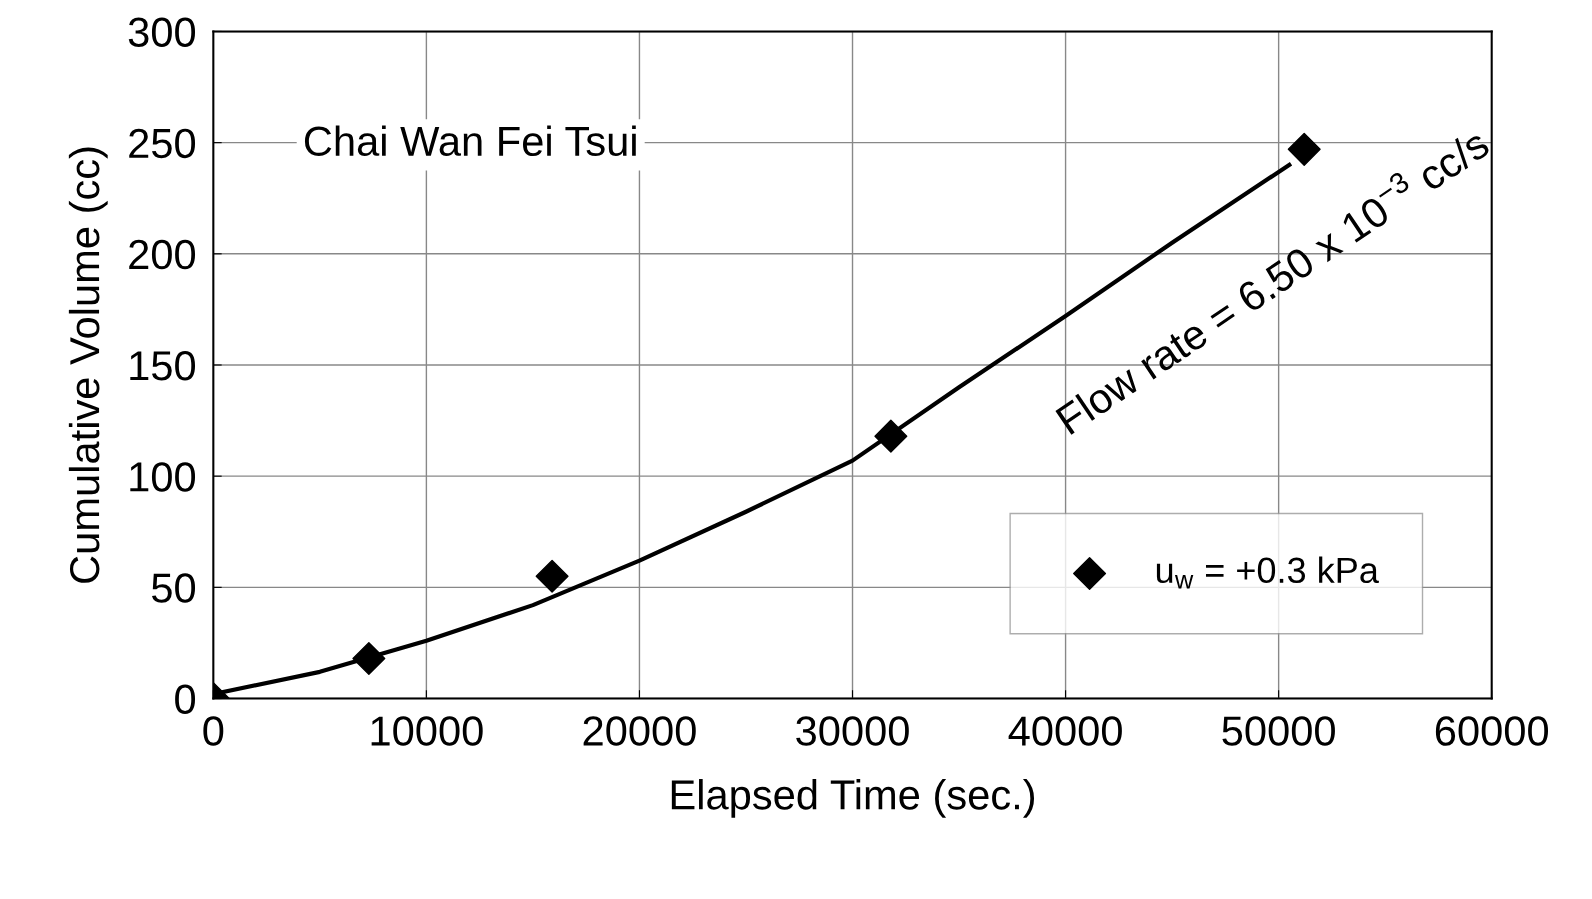 Image resolution: width=1592 pixels, height=899 pixels. What do you see at coordinates (853, 798) in the screenshot?
I see `x-axis-title: Elapsed Time (sec.)` at bounding box center [853, 798].